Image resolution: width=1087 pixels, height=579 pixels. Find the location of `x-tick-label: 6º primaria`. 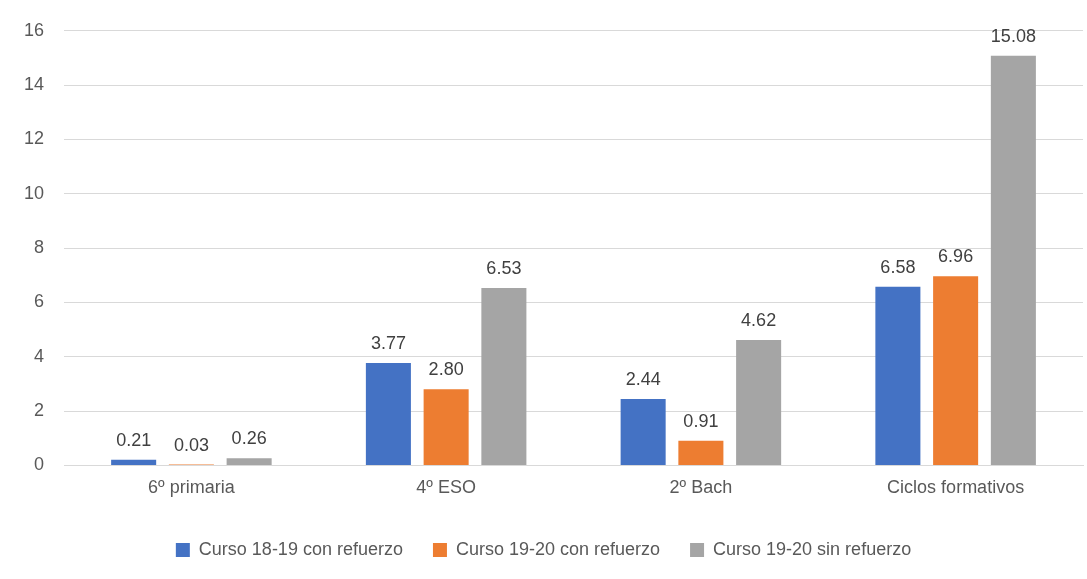

x-tick-label: 6º primaria is located at coordinates (192, 487).